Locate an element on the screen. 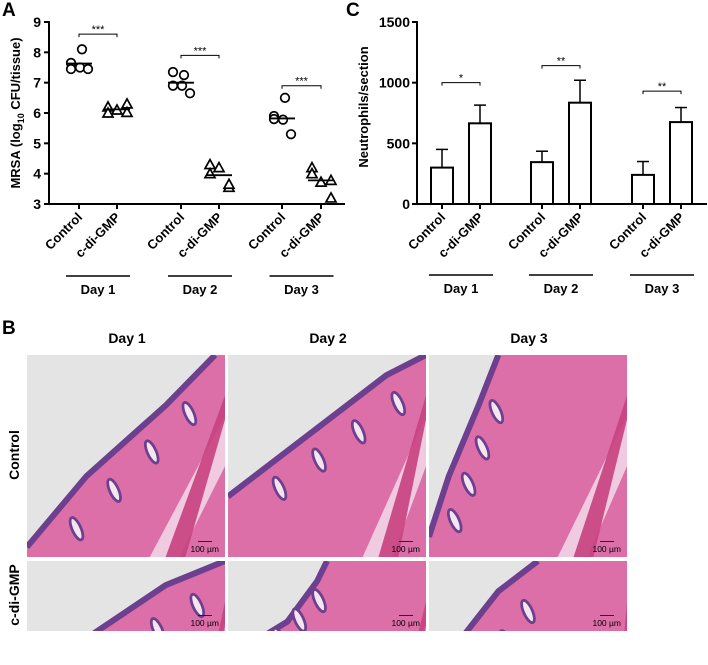 Image resolution: width=708 pixels, height=665 pixels. y-tick-label: 8 is located at coordinates (37, 52).